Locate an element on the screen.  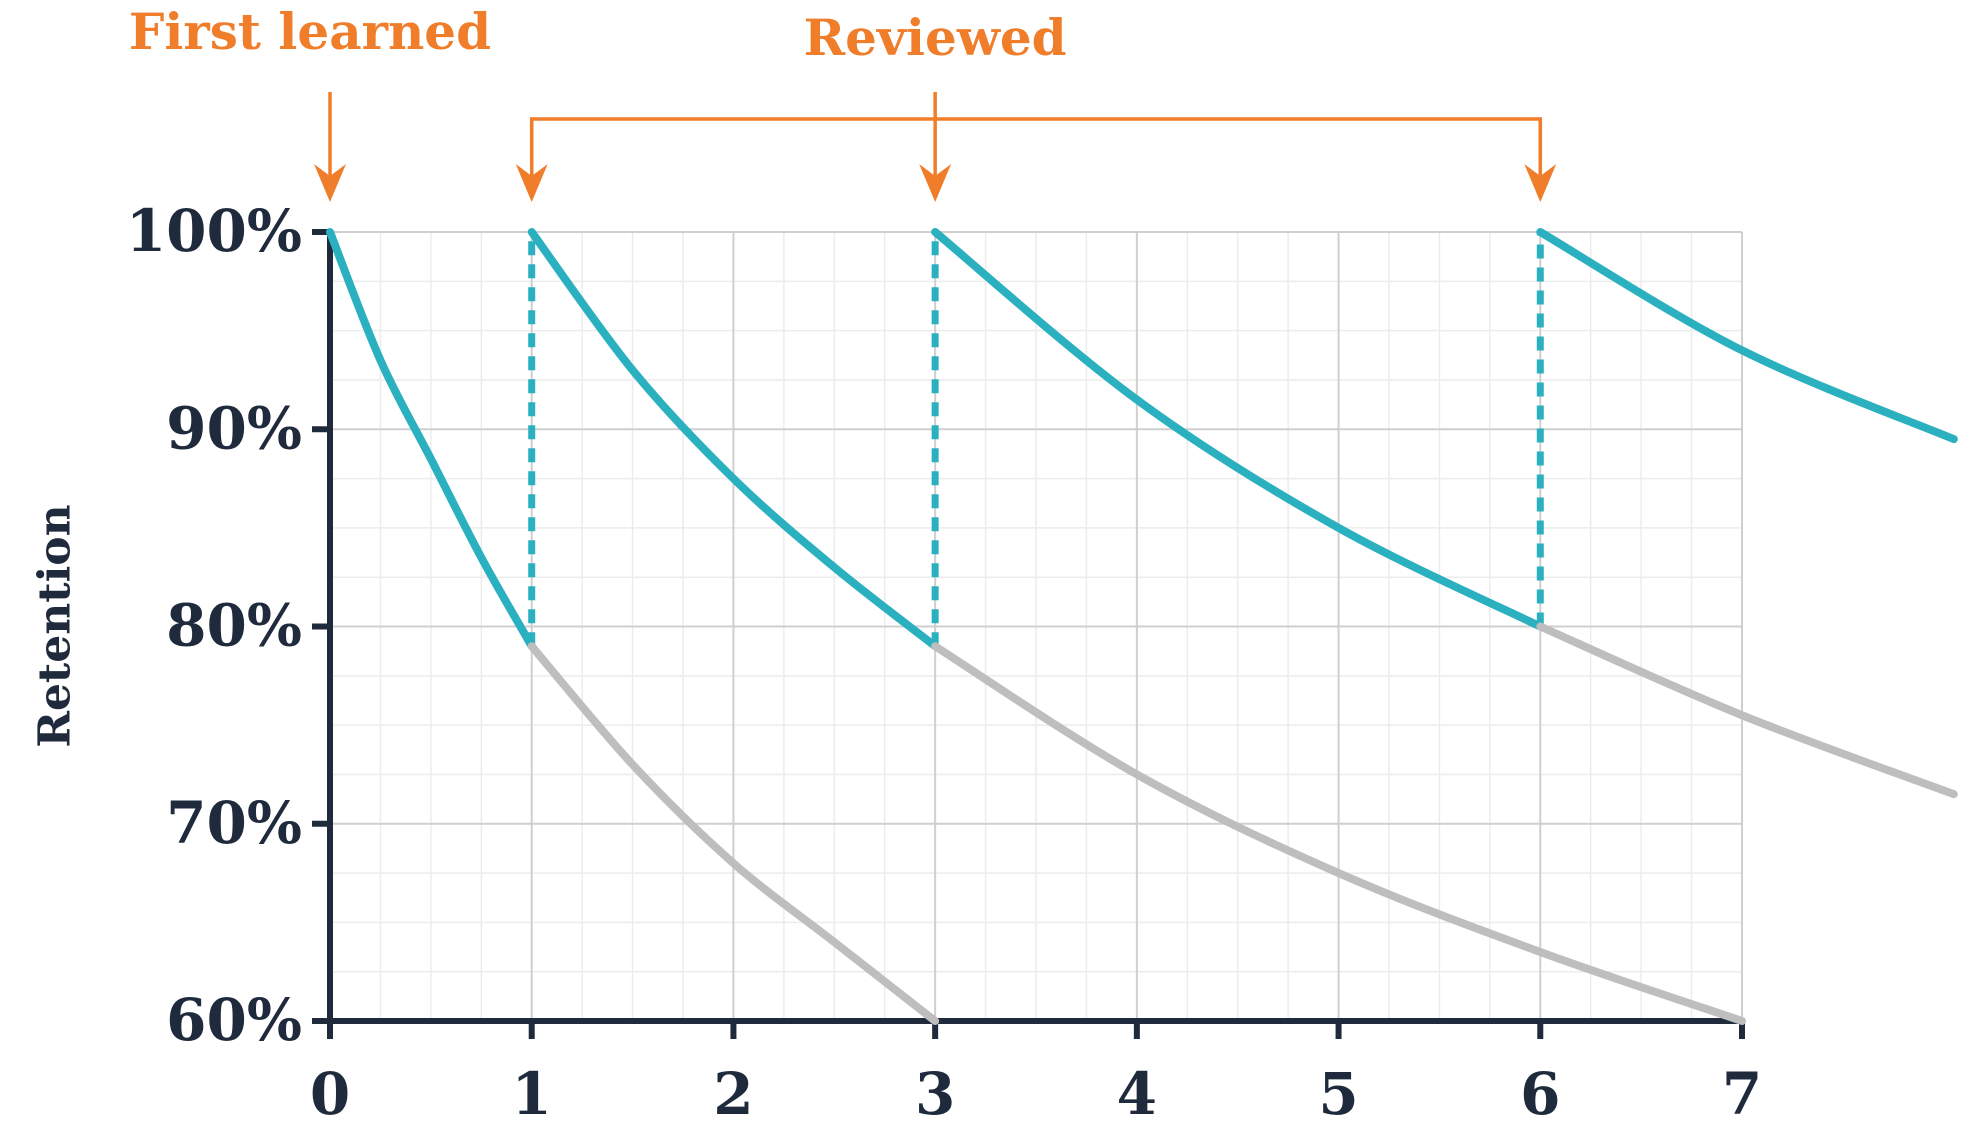
x-tick-label: 7 is located at coordinates (1742, 1093).